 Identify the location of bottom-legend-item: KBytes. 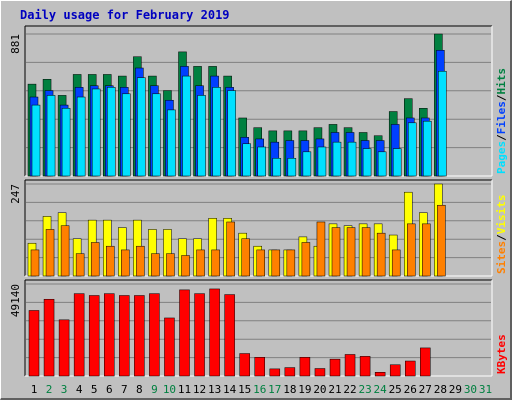
(501, 354).